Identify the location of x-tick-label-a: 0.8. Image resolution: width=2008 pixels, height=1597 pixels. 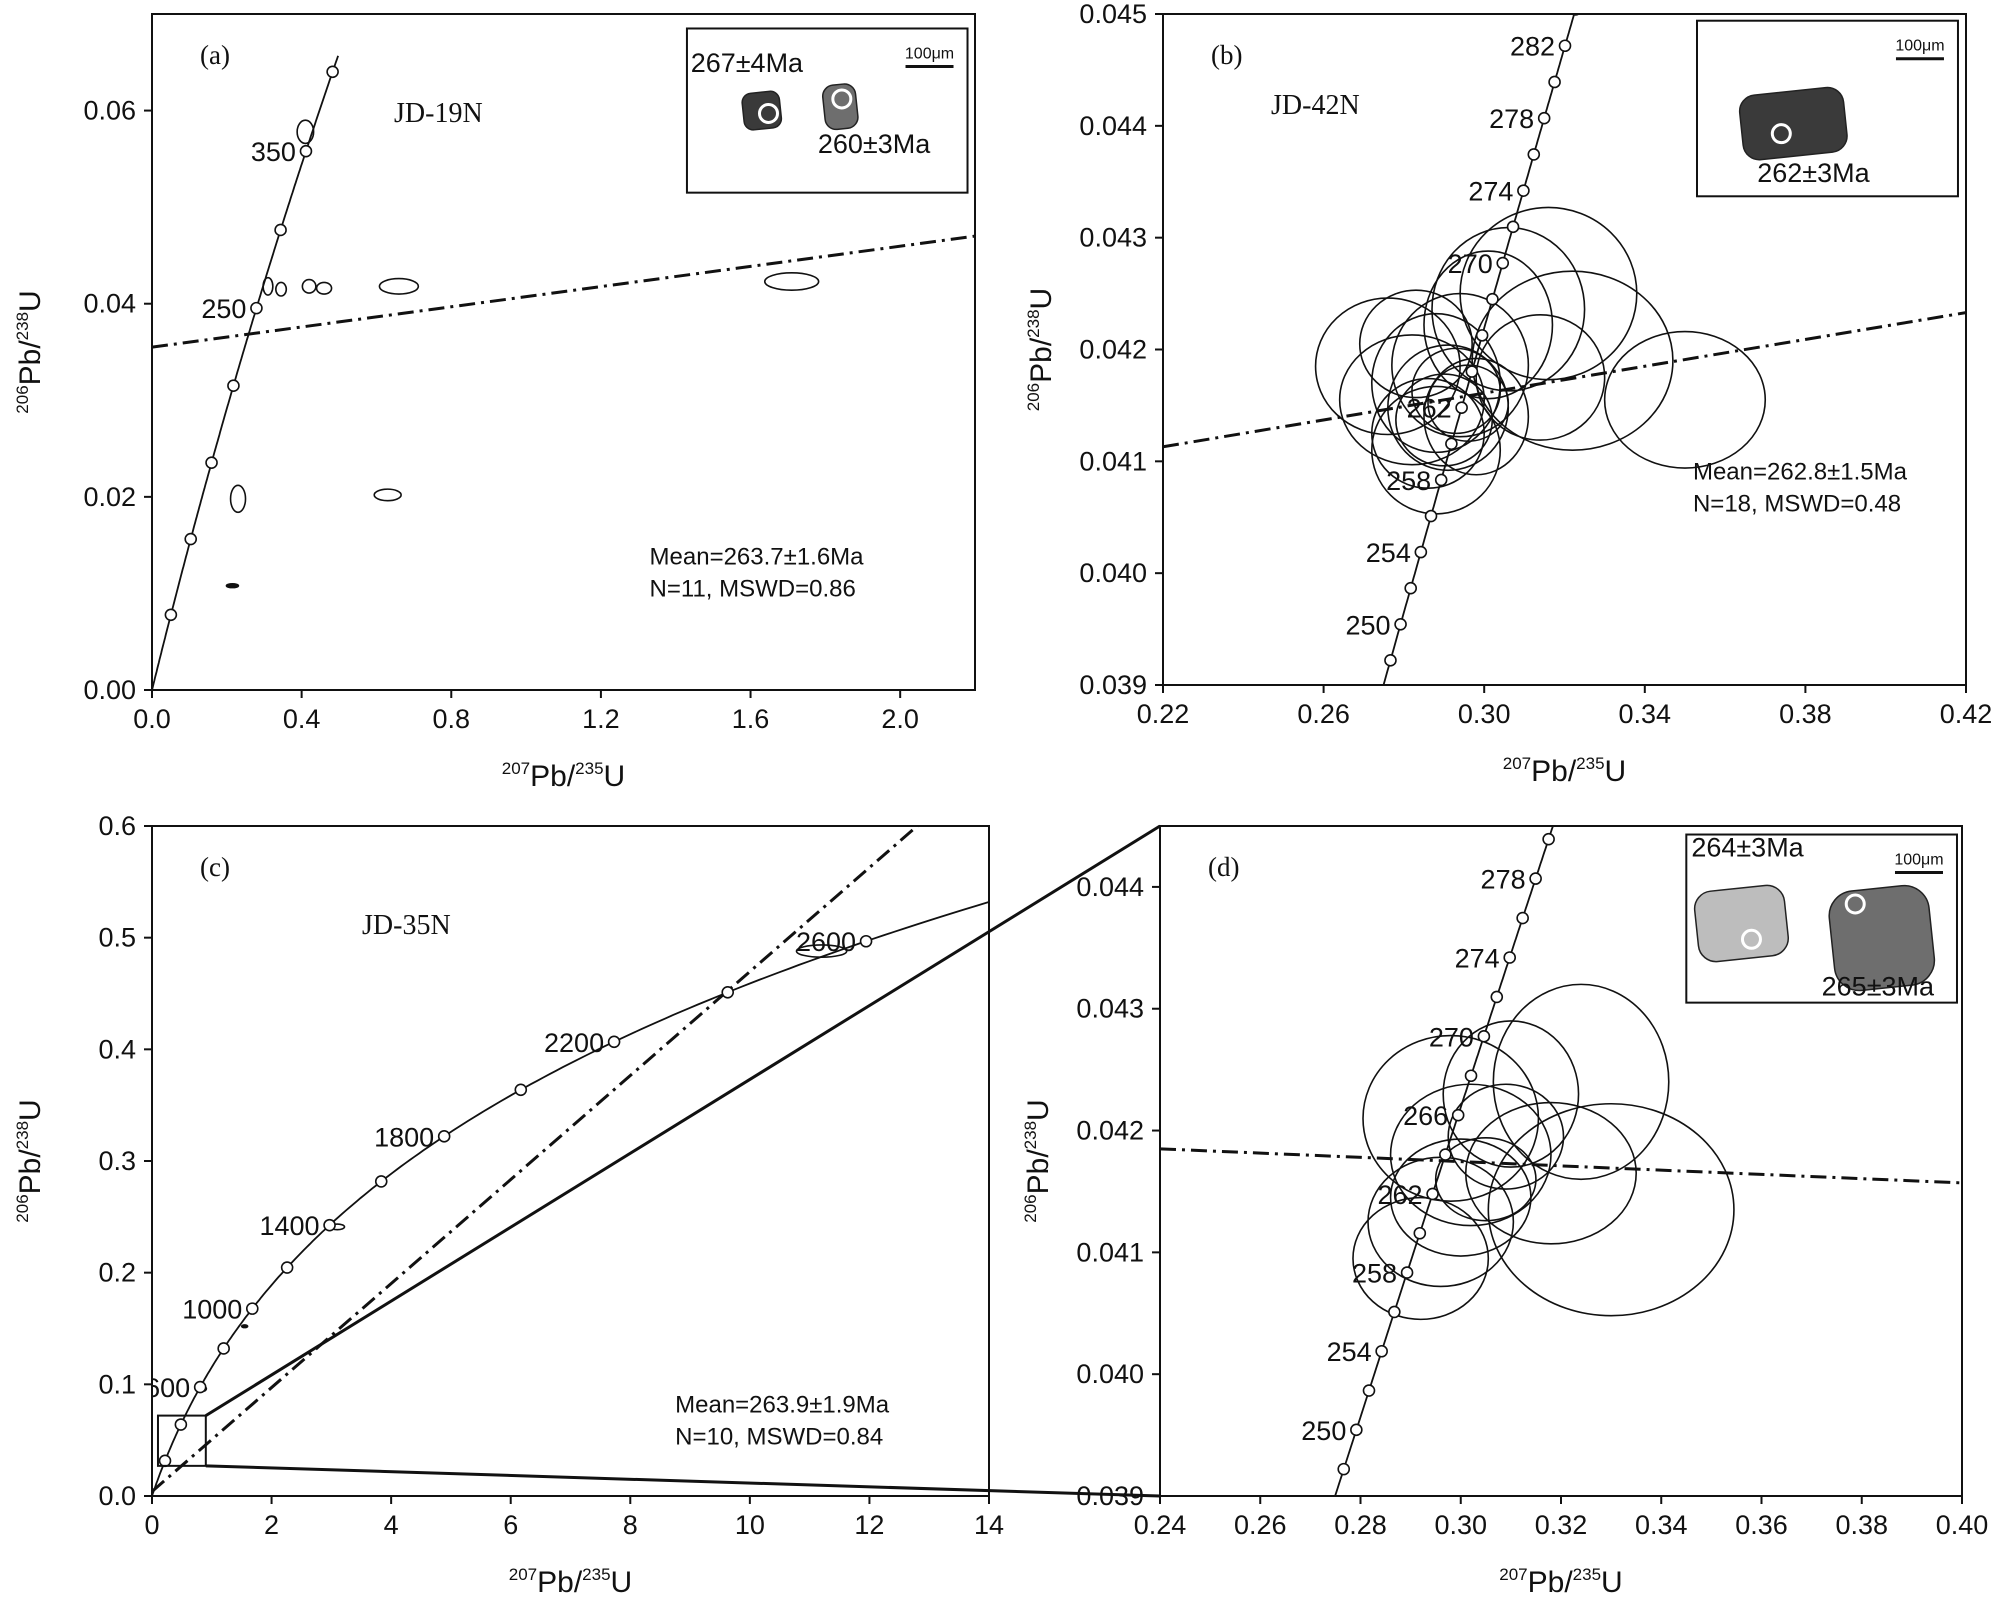
(451, 719).